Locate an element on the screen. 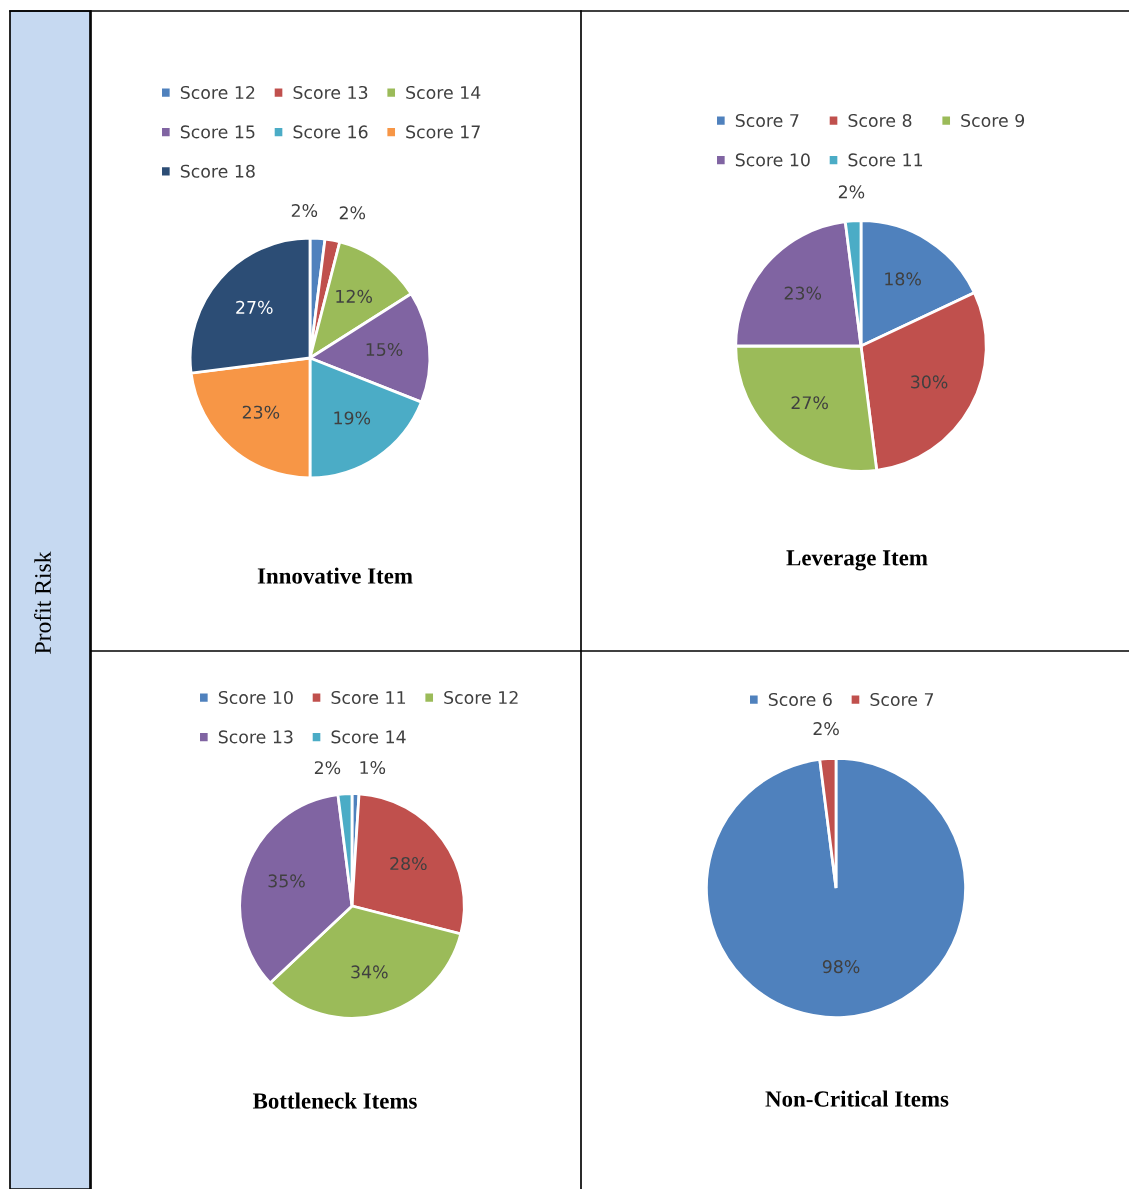 The height and width of the screenshot is (1189, 1129). data-label: 35% is located at coordinates (286, 881).